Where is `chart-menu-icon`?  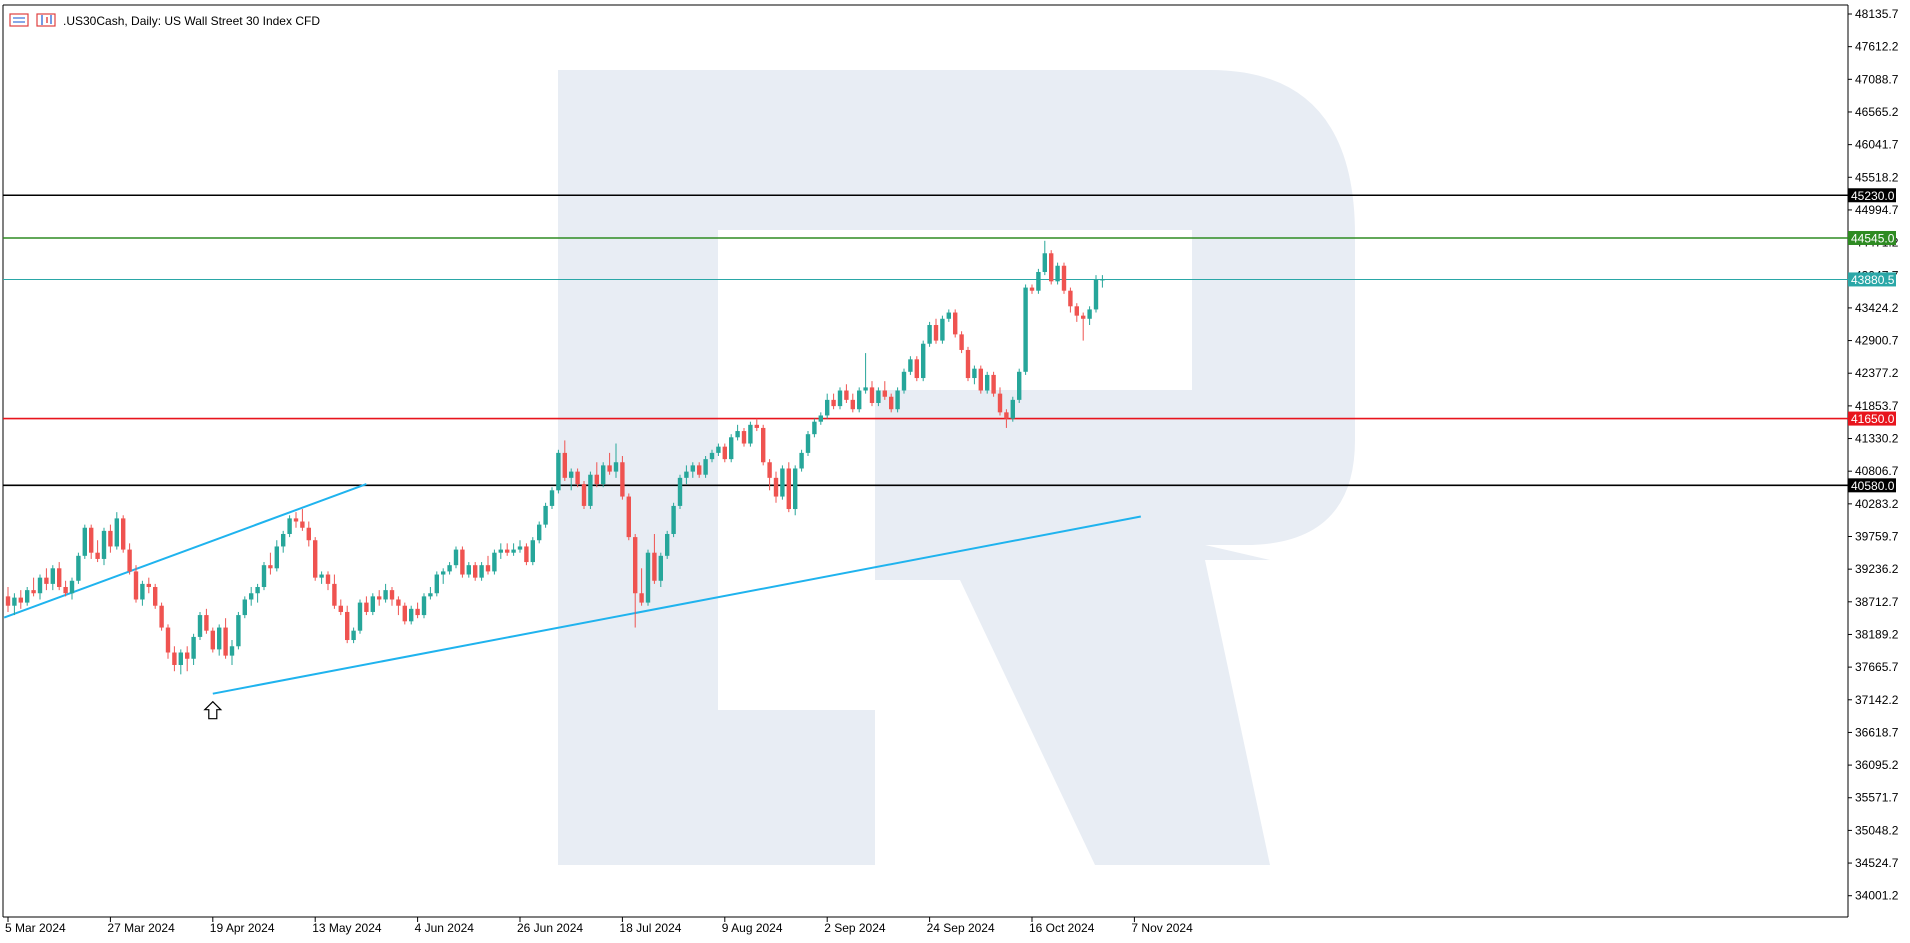 chart-menu-icon is located at coordinates (19, 20).